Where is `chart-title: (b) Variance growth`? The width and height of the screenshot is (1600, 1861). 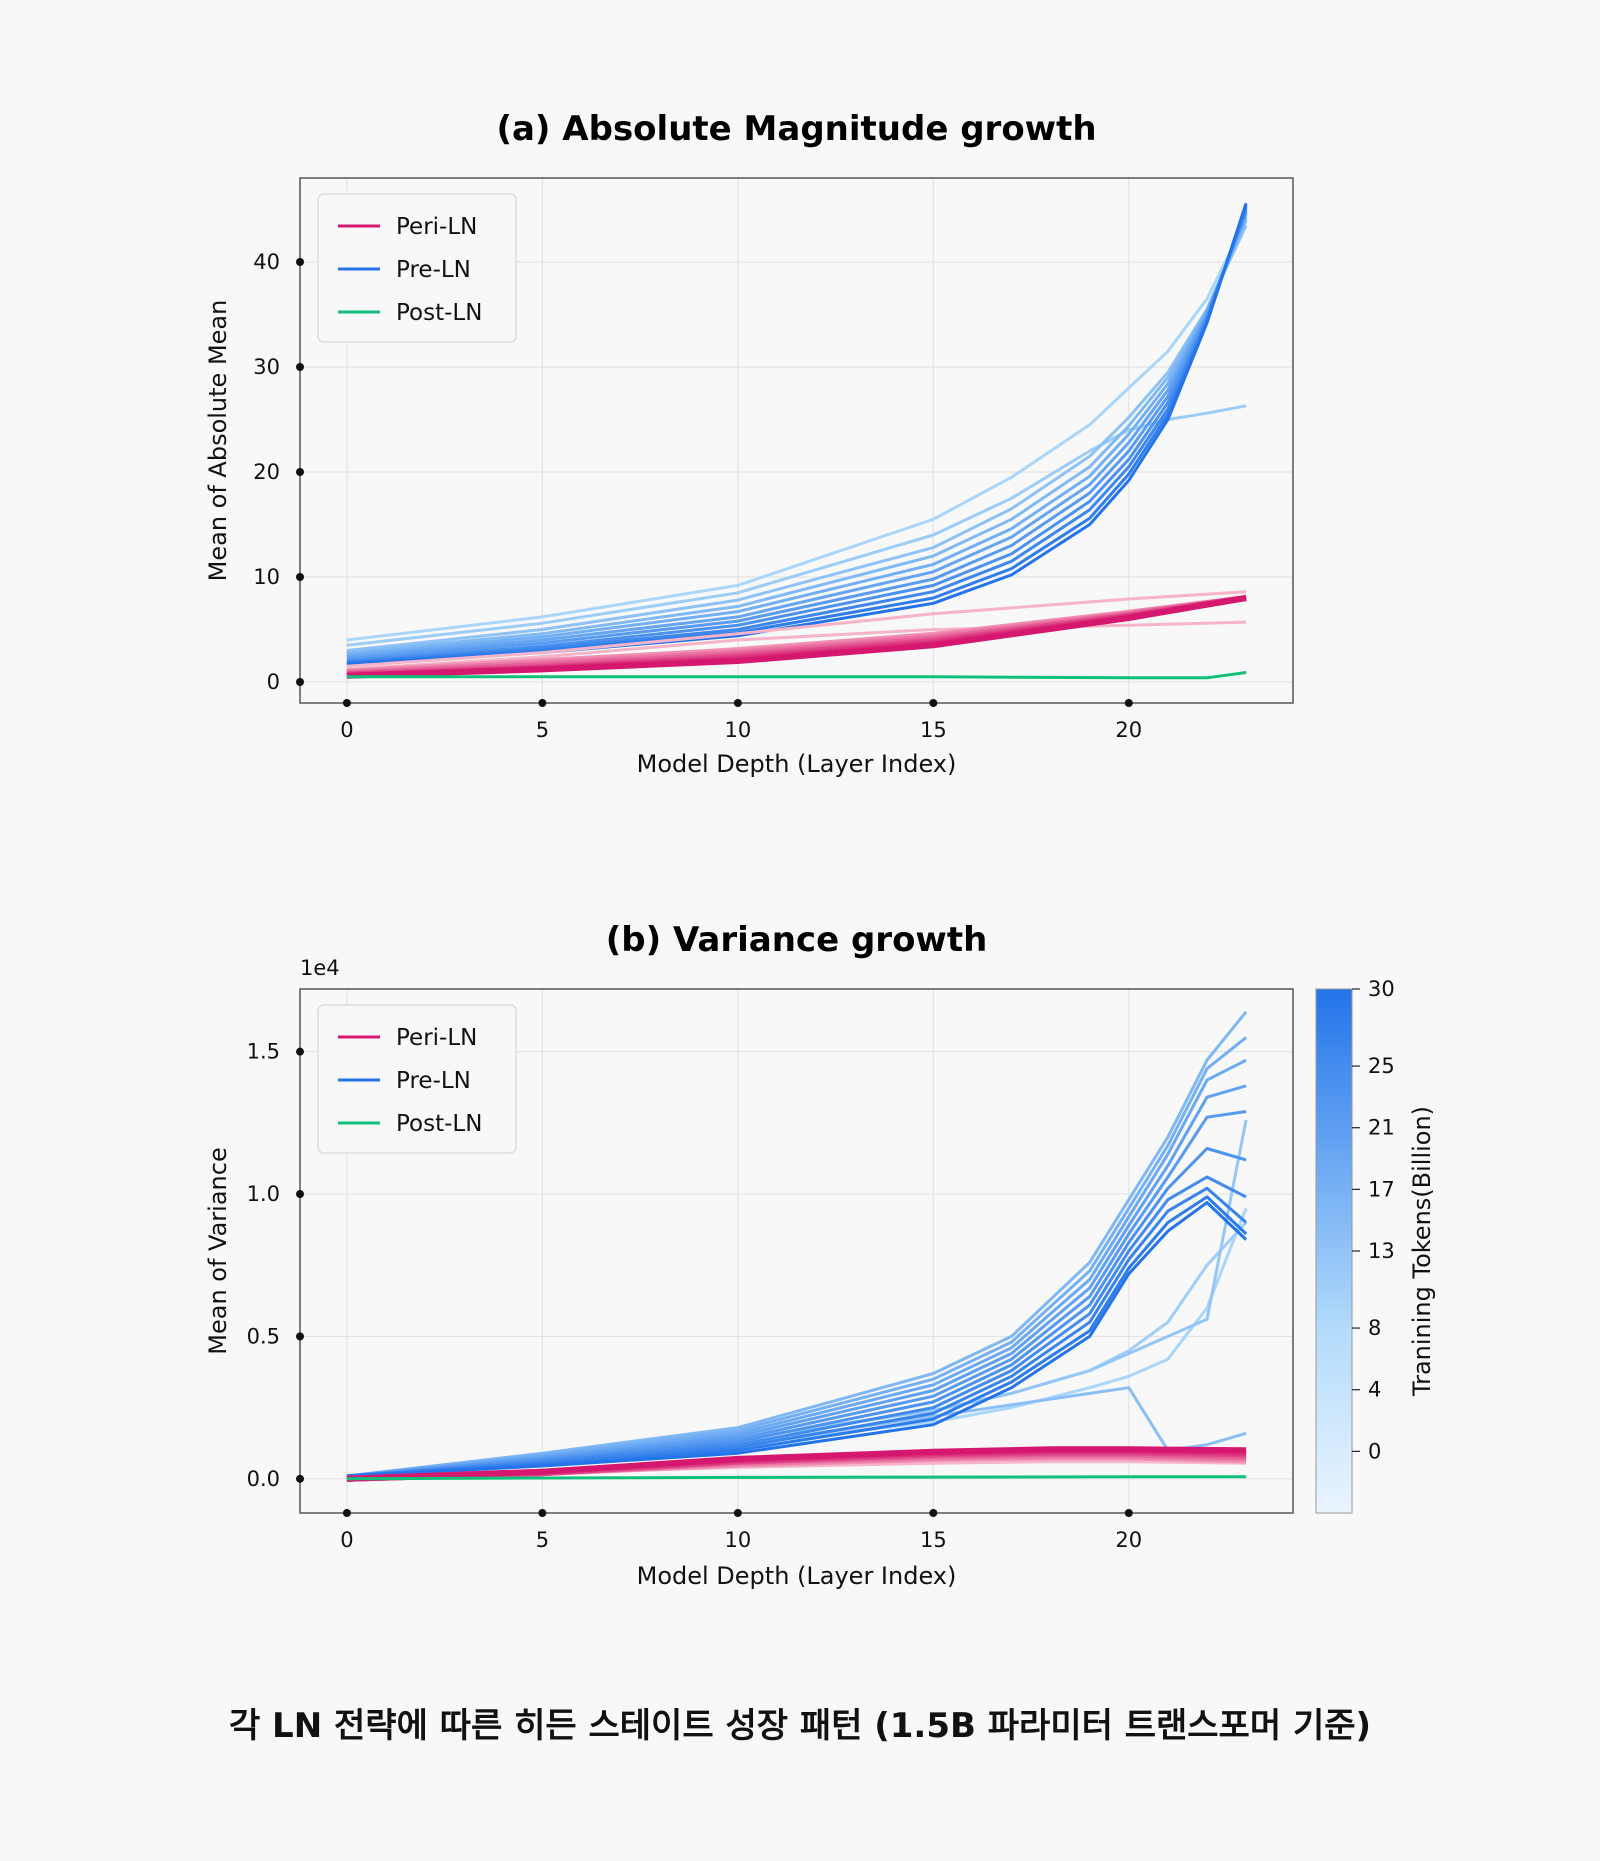 chart-title: (b) Variance growth is located at coordinates (797, 940).